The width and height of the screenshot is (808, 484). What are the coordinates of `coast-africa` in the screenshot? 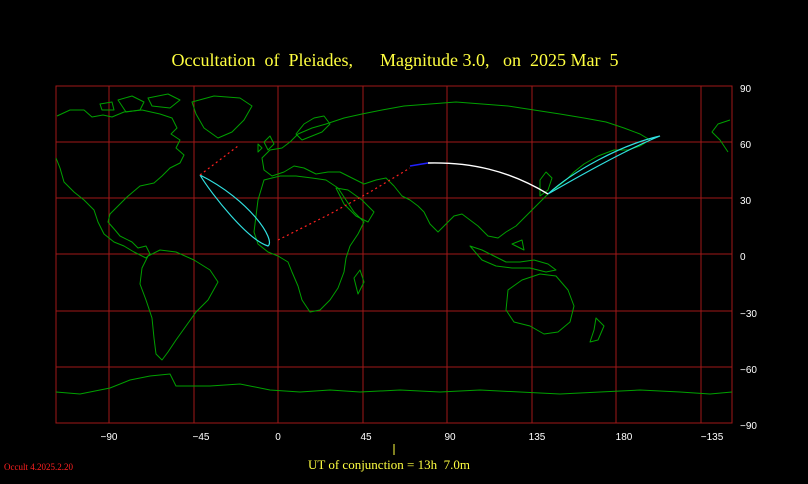 It's located at (309, 244).